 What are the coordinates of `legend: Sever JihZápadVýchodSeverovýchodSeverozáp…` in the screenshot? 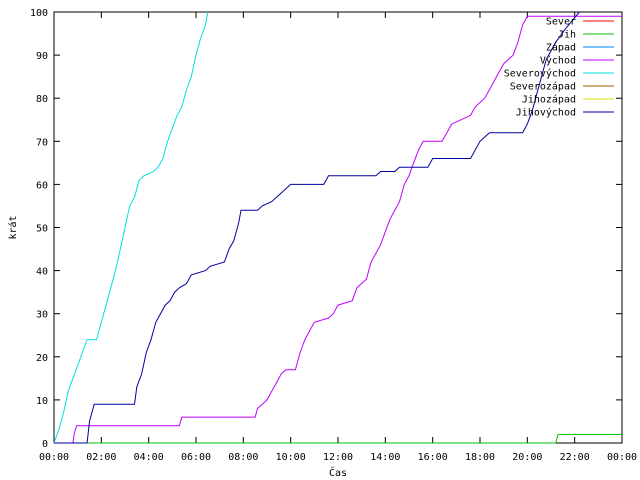 It's located at (559, 68).